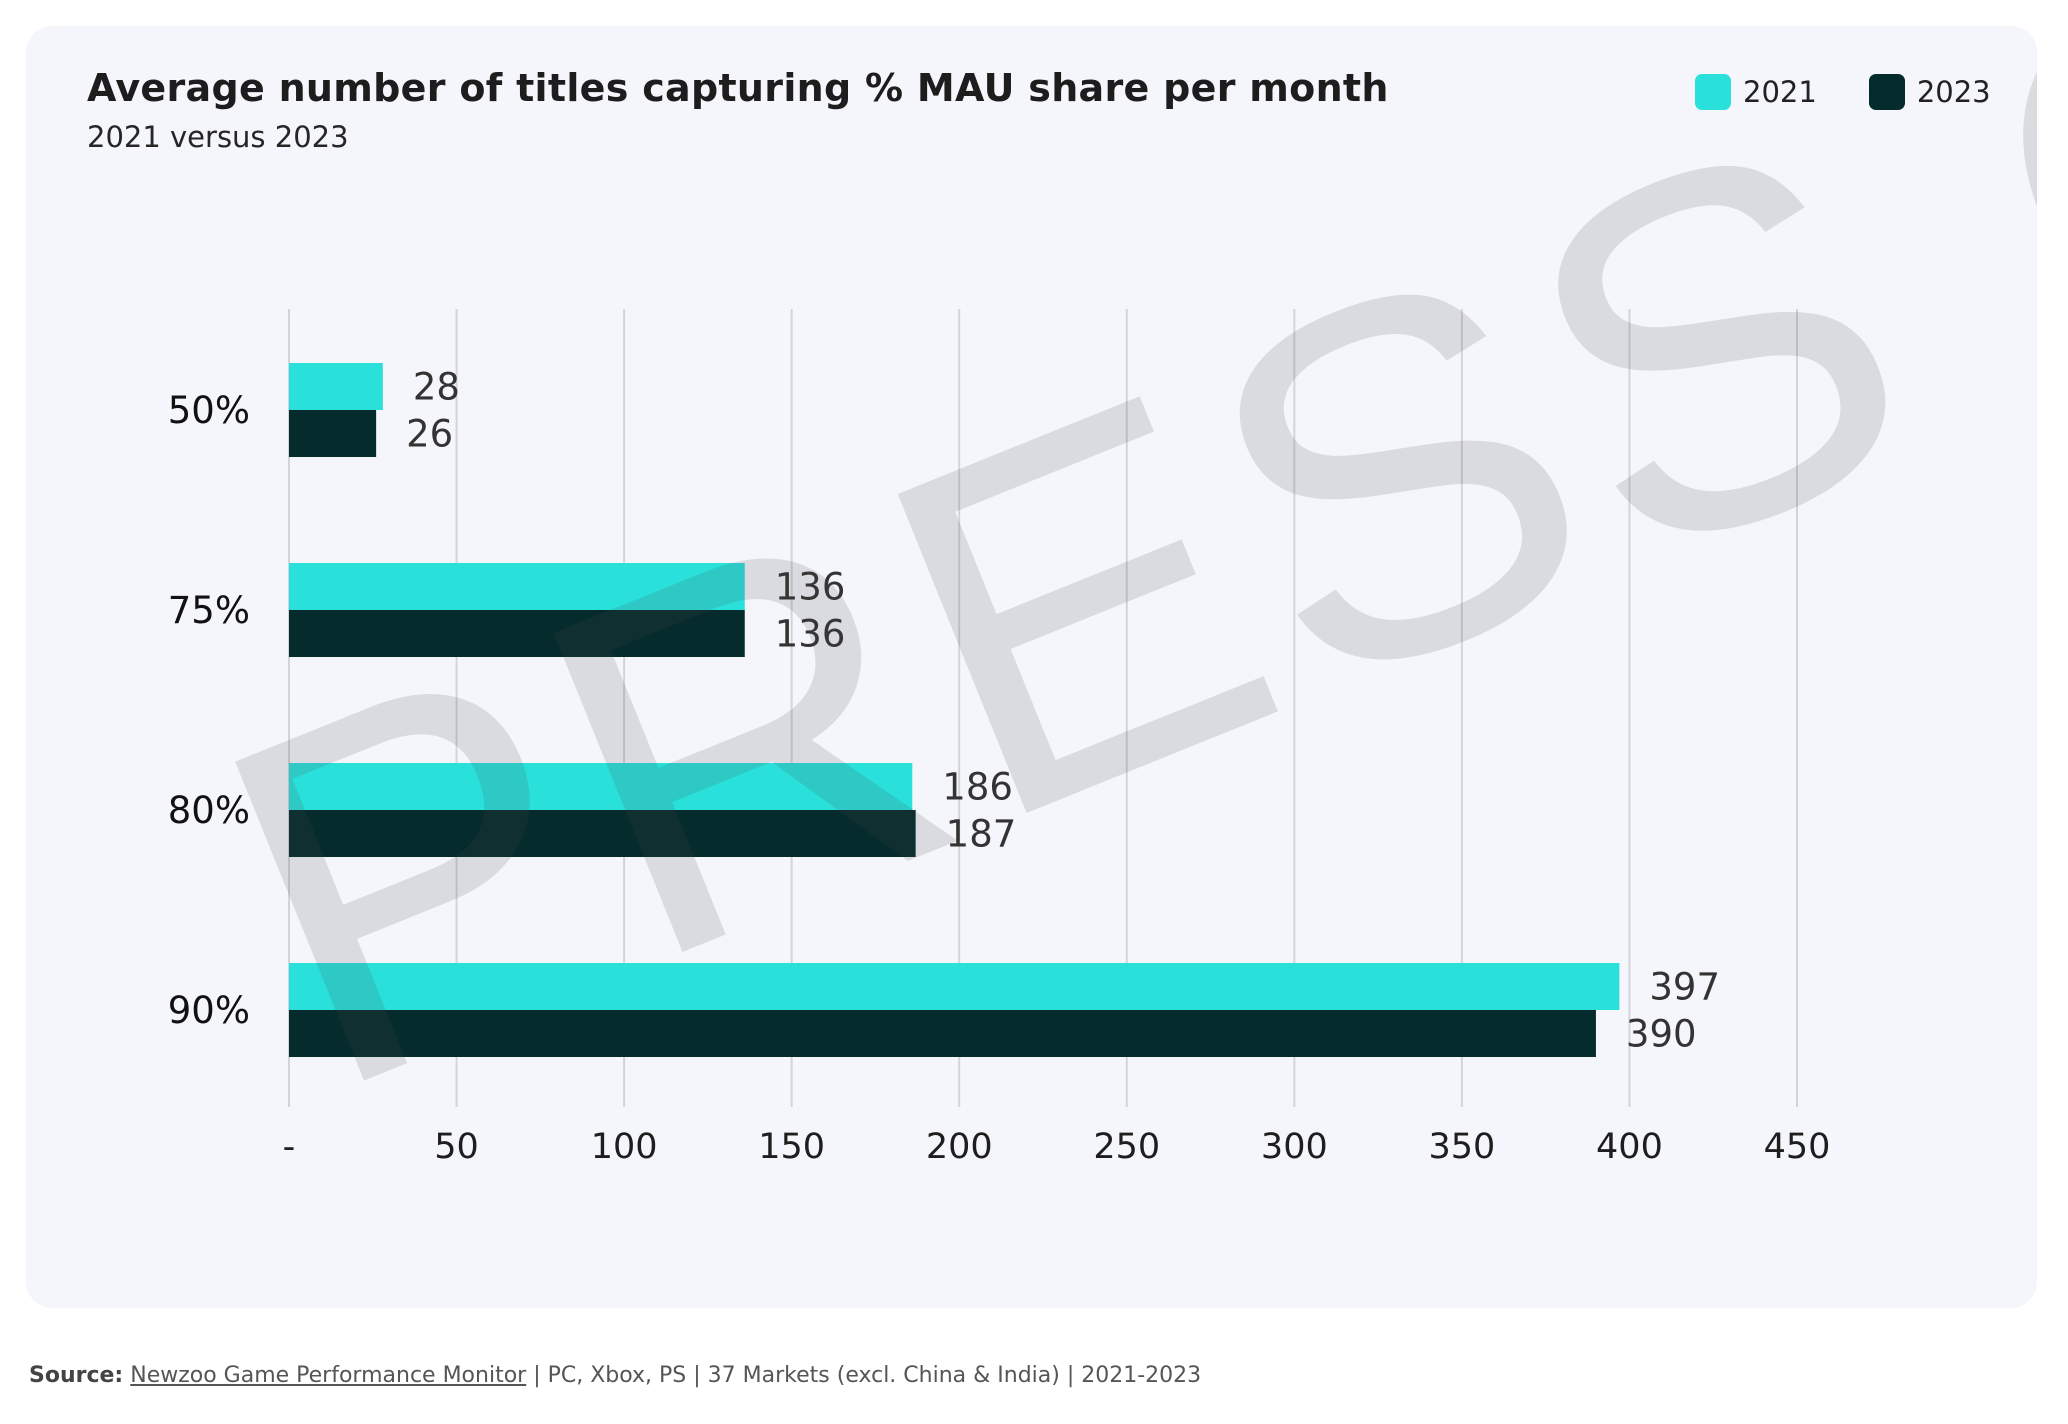 This screenshot has height=1424, width=2068. What do you see at coordinates (1780, 92) in the screenshot?
I see `legend-label-2021: 2021` at bounding box center [1780, 92].